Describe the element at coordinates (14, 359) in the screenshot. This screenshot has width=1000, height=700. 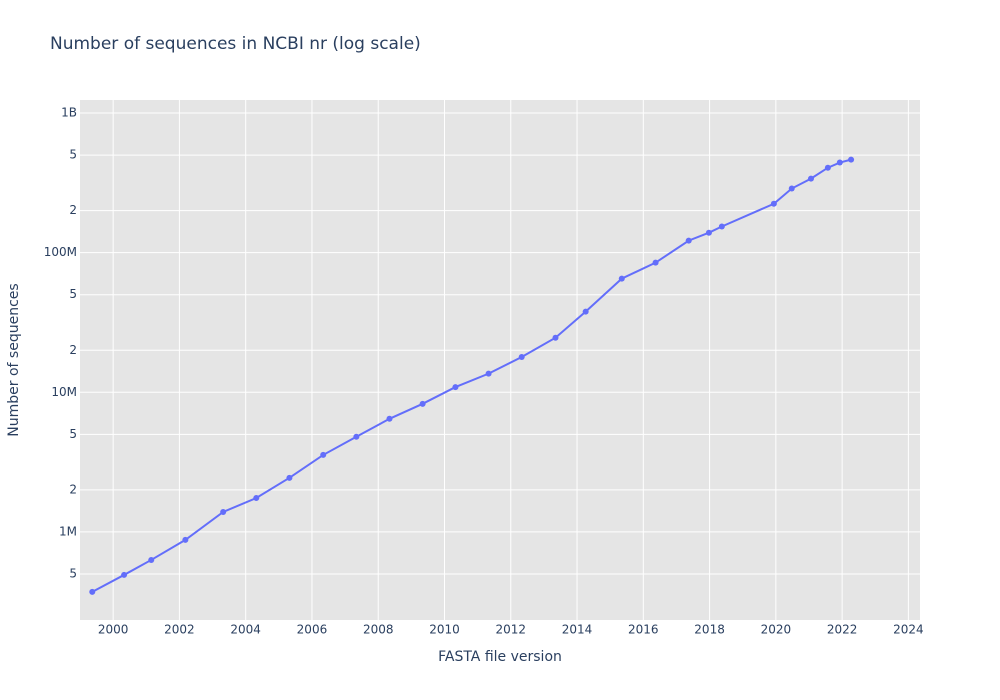
I see `y-axis-title: Number of sequences` at that location.